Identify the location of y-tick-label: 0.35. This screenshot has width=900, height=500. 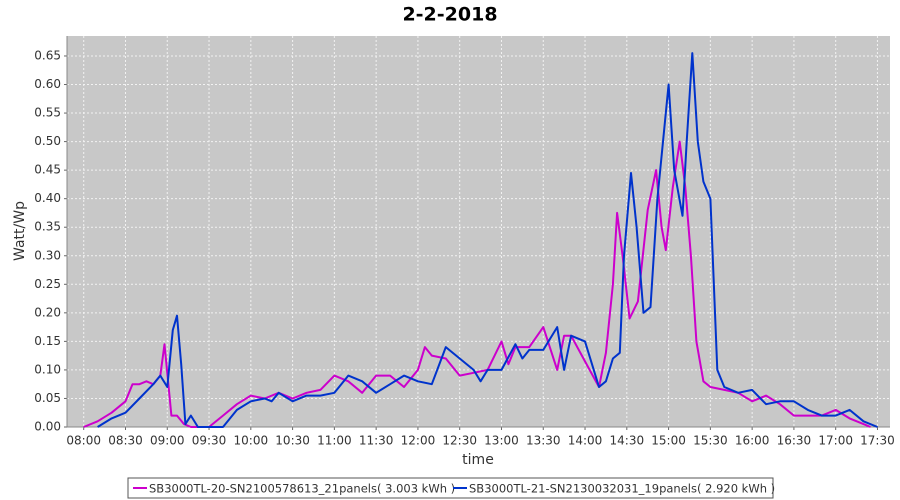
(47, 227).